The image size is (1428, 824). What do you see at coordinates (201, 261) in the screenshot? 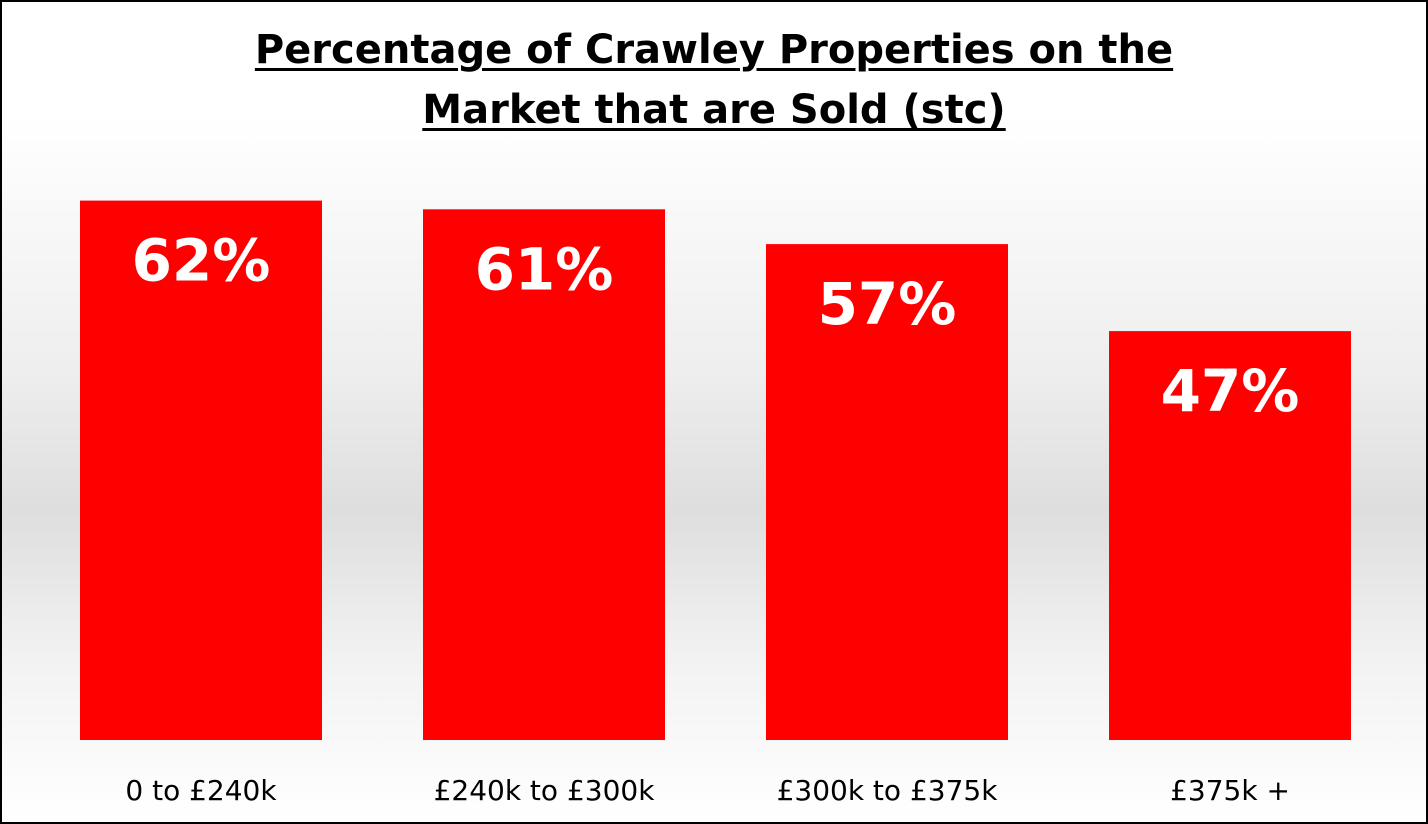
I see `bar-value-label-1: 62%` at bounding box center [201, 261].